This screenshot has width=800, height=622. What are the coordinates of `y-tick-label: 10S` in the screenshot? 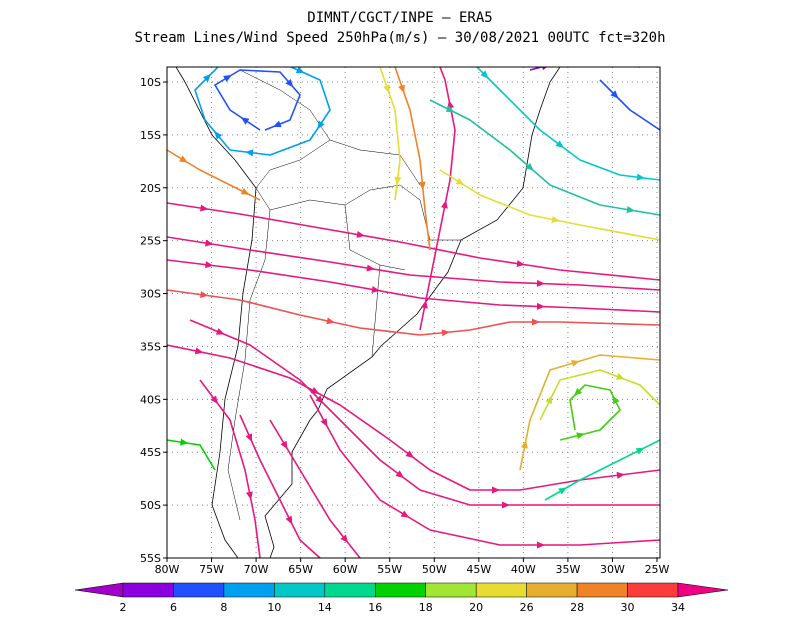 It's located at (150, 82).